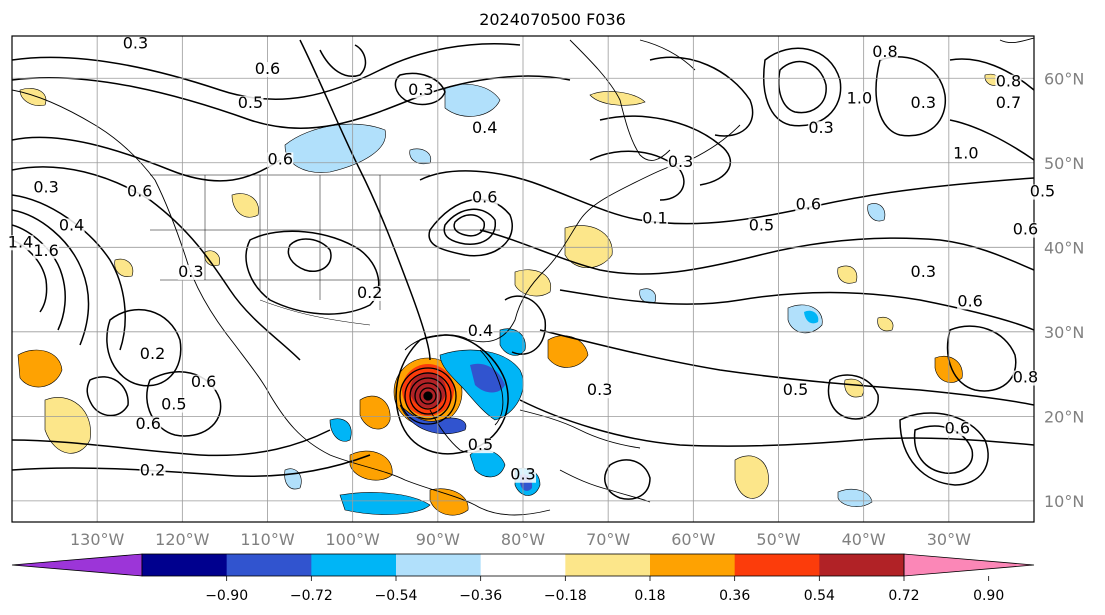  I want to click on political-borders, so click(325, 250).